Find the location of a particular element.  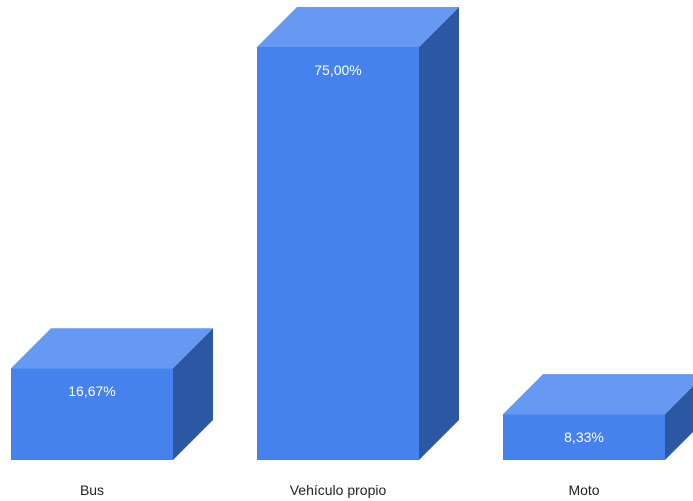

bar-top-bus is located at coordinates (112, 348).